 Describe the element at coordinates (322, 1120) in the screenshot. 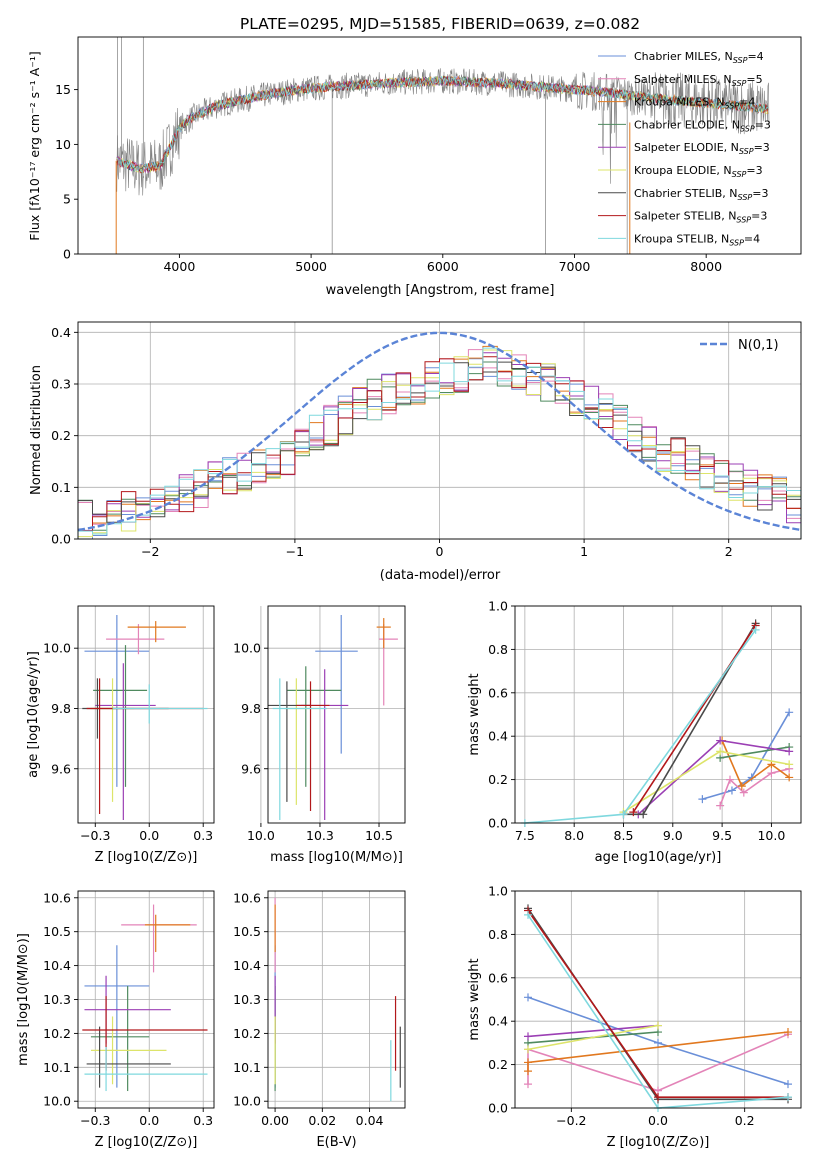

I see `x-tick-label: 0.02` at that location.